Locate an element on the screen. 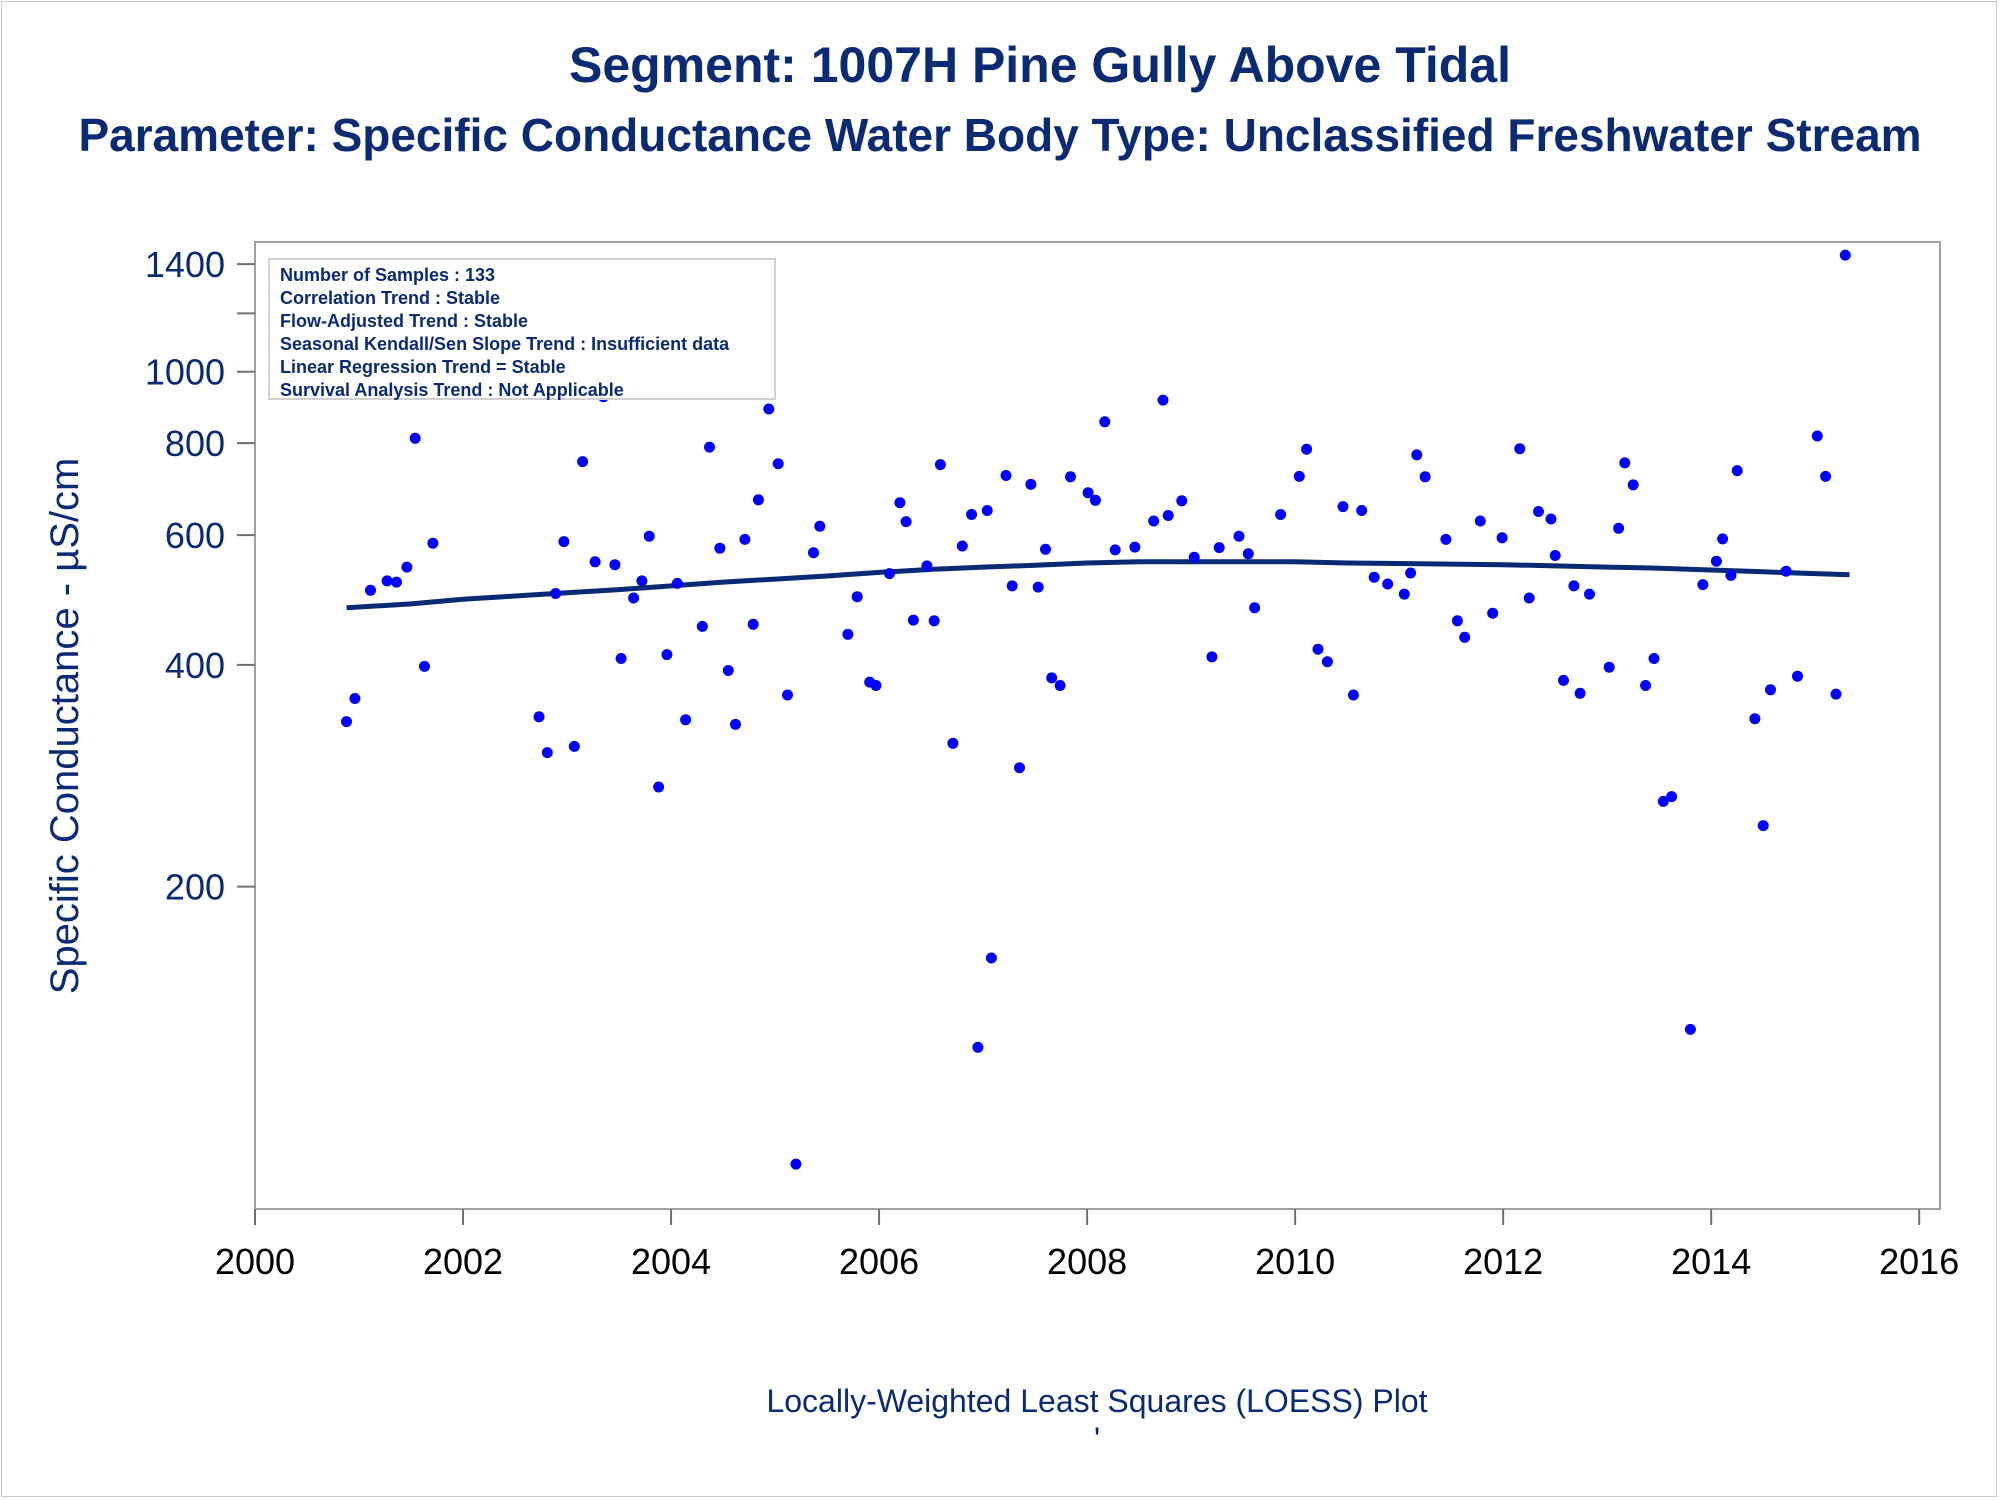 The height and width of the screenshot is (1500, 2000). x-tick-label: 2002 is located at coordinates (463, 1261).